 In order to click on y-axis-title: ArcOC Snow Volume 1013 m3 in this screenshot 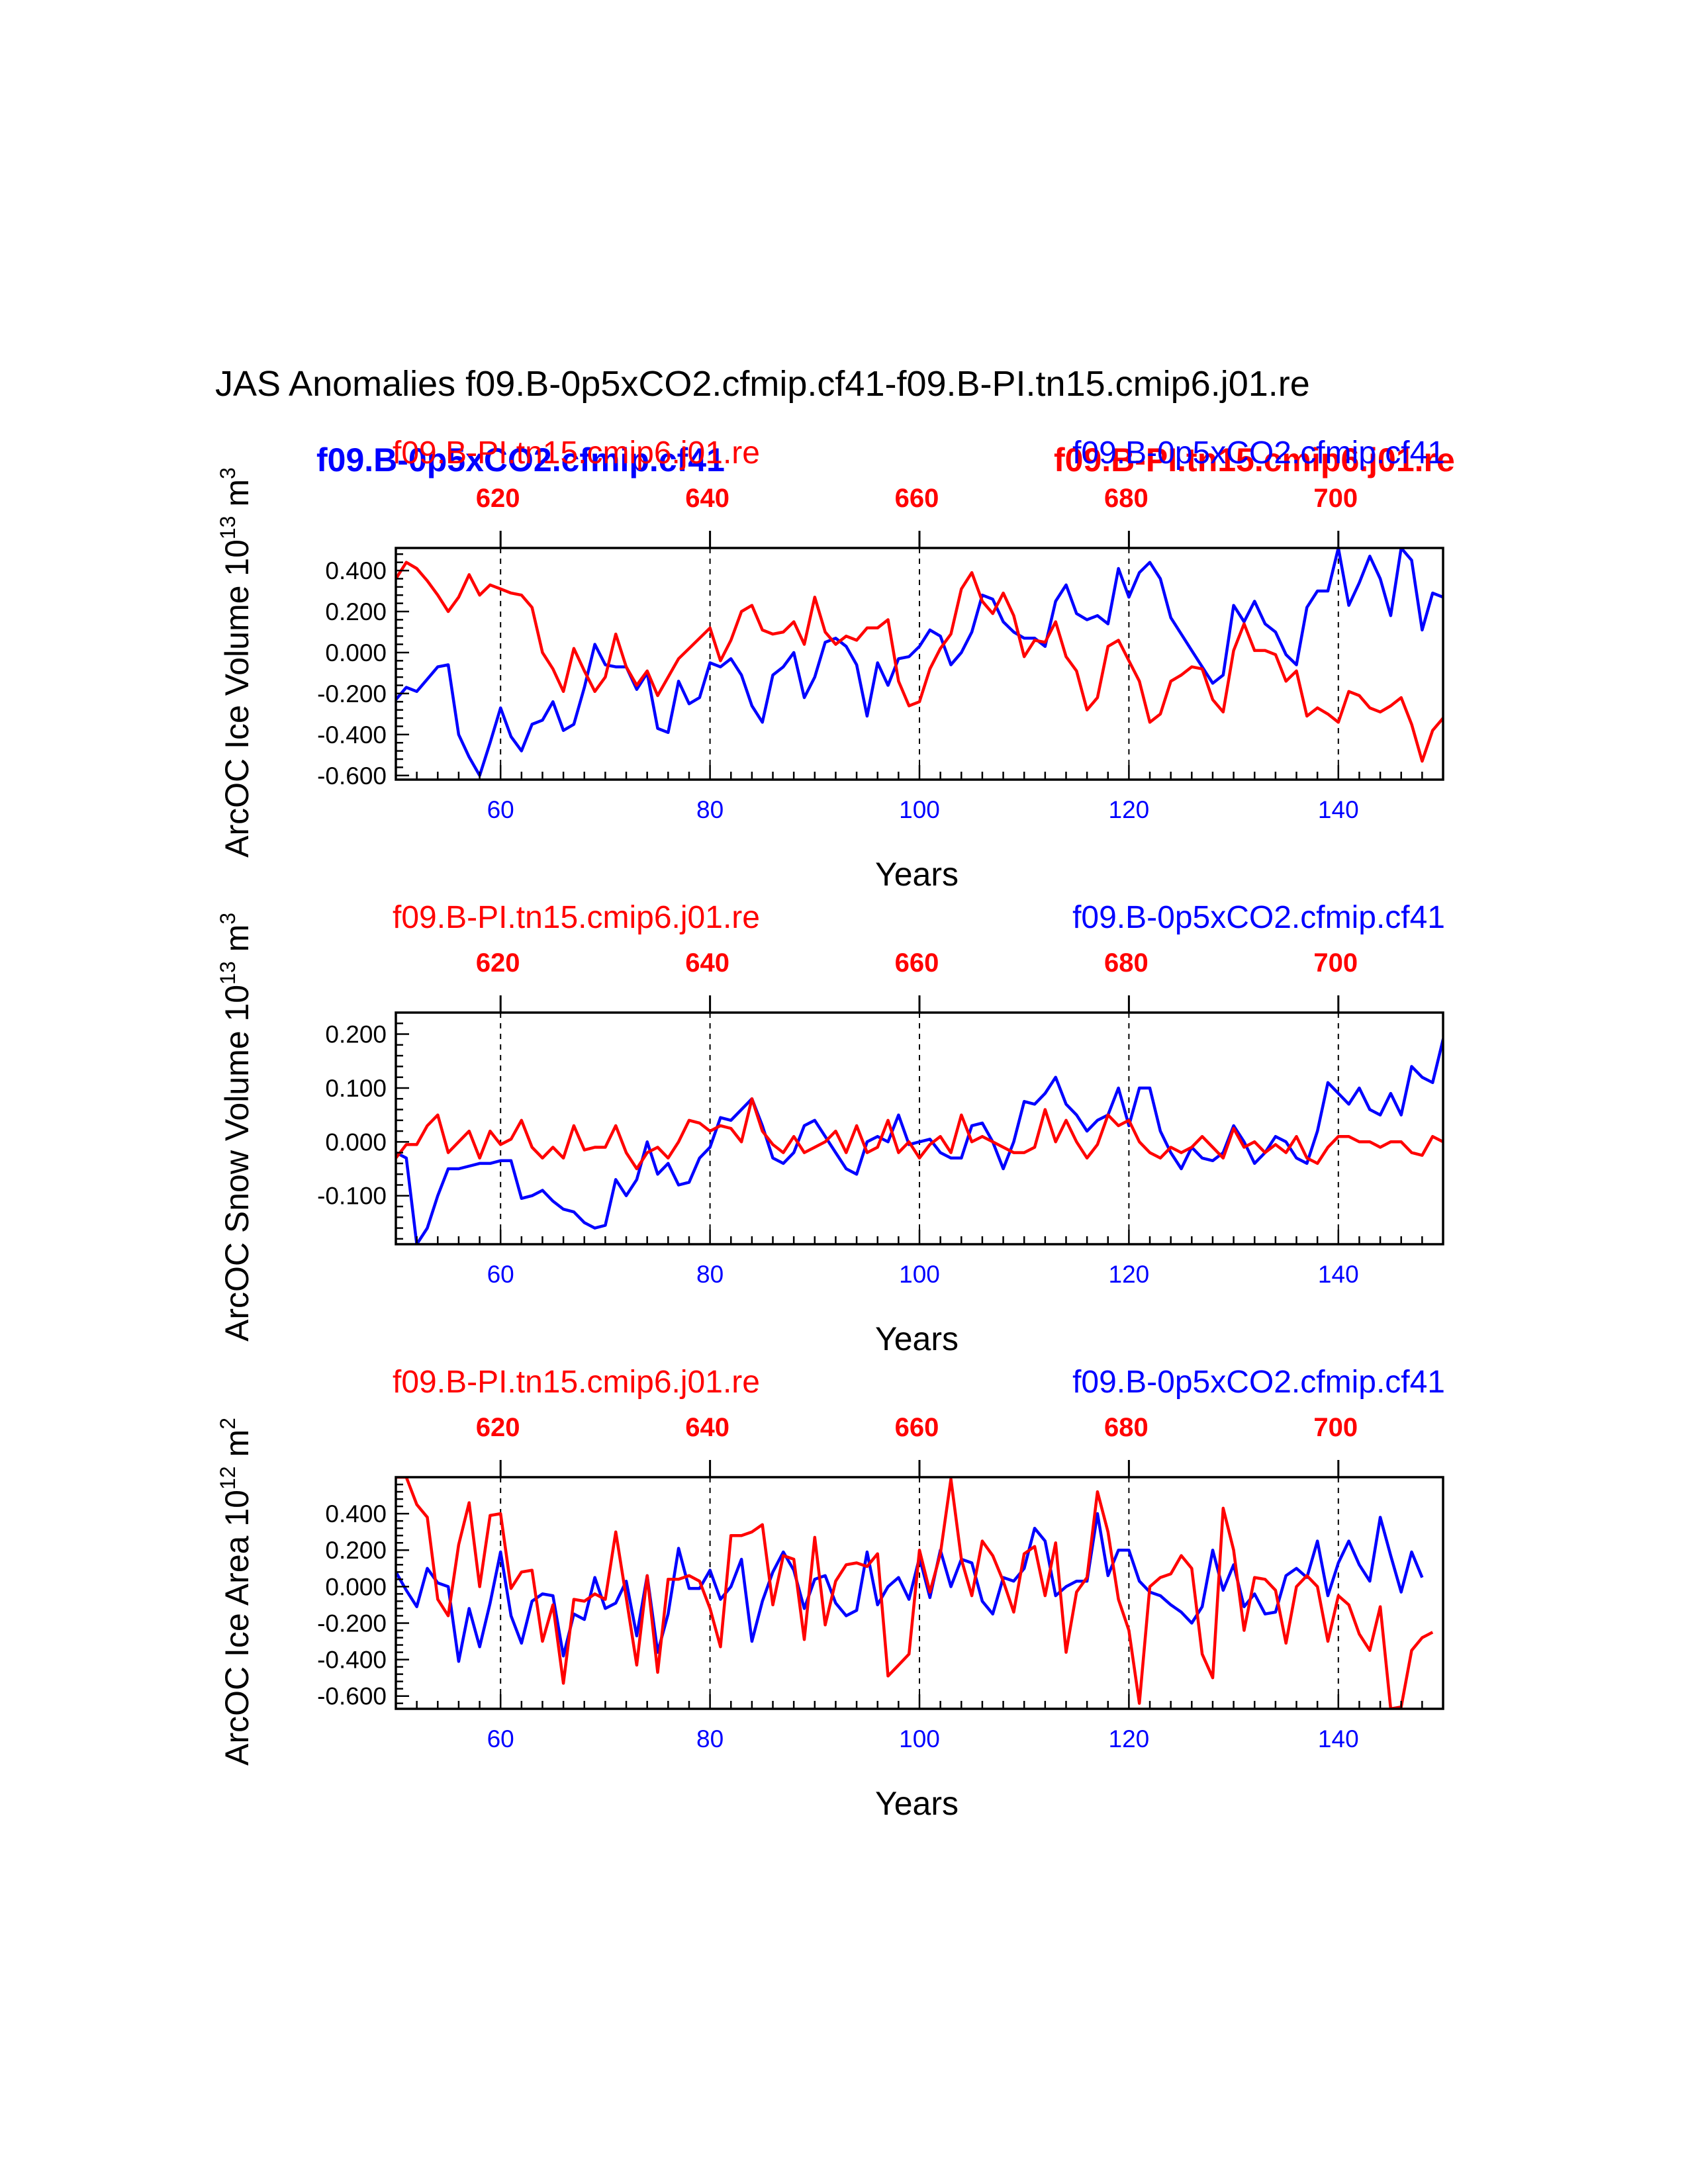, I will do `click(236, 1127)`.